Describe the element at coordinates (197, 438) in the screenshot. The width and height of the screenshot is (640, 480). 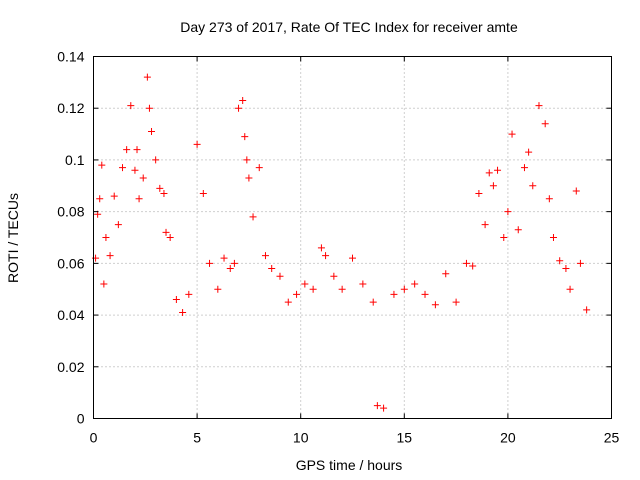
I see `x-tick-label: 5` at that location.